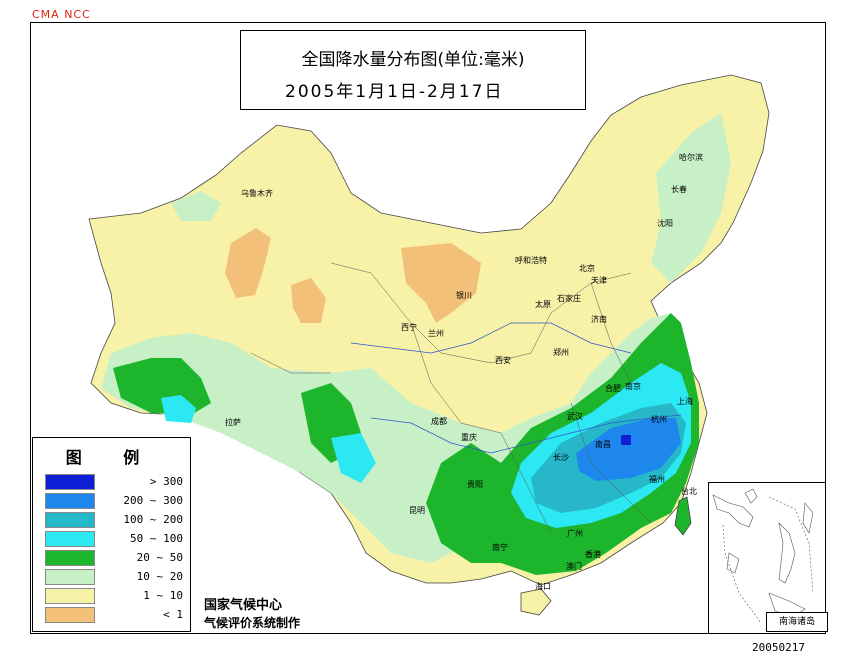 This screenshot has width=850, height=670. What do you see at coordinates (587, 268) in the screenshot?
I see `city-label: 北京` at bounding box center [587, 268].